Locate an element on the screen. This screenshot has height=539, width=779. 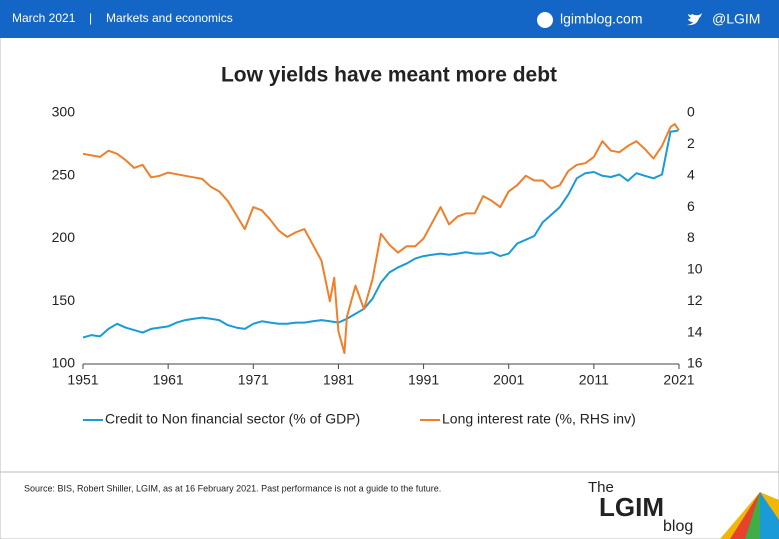
x-tick-label: 2001 is located at coordinates (508, 380).